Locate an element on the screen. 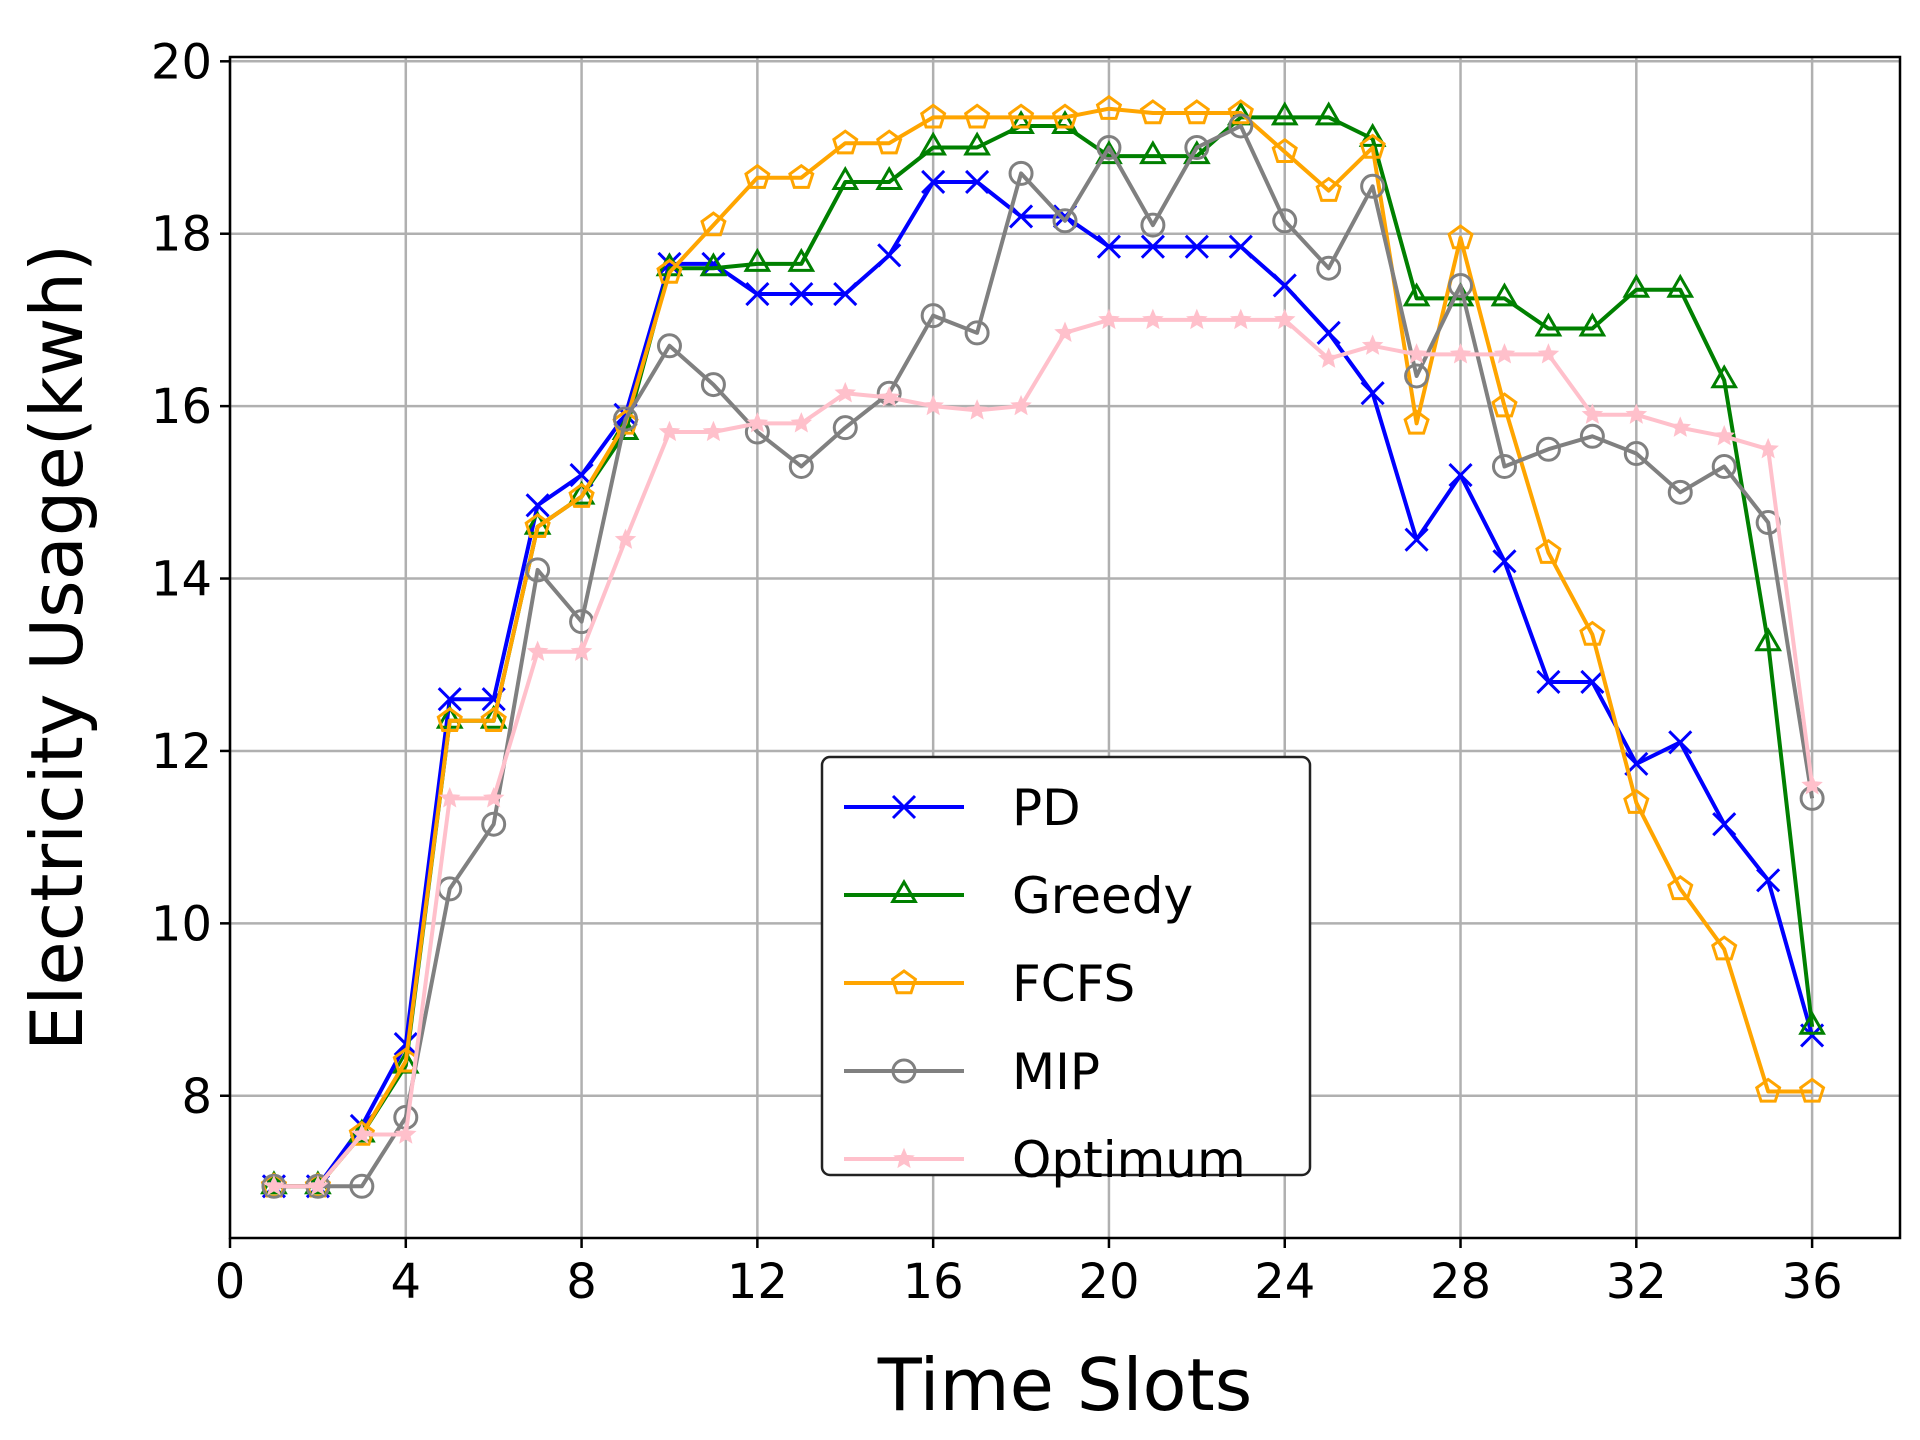  legend-label-fcfs: FCFS is located at coordinates (1073, 984).